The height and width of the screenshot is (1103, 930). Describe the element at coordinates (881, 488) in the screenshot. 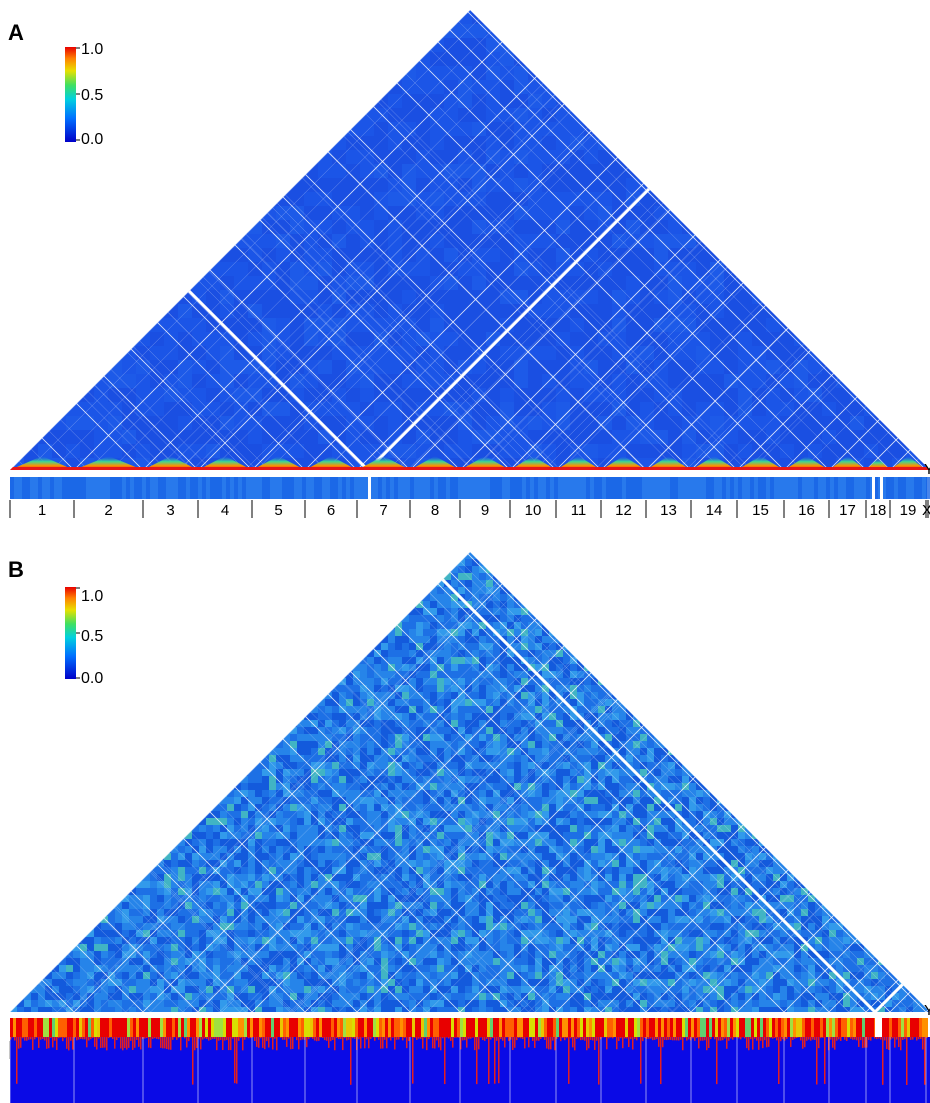

I see `strip-gap` at that location.